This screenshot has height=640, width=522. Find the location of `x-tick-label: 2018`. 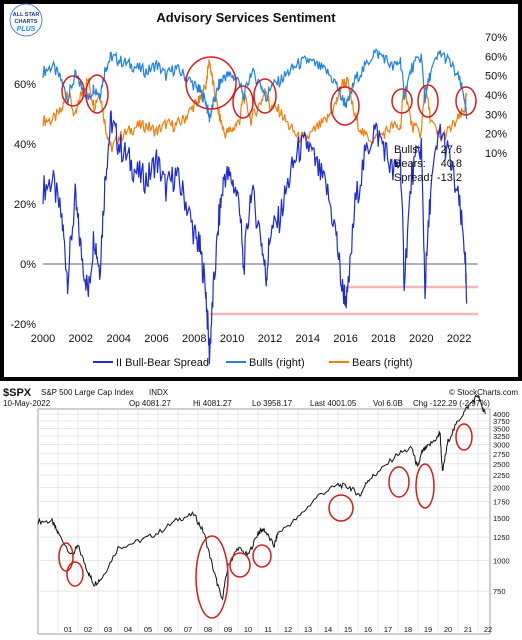

x-tick-label: 2018 is located at coordinates (383, 339).